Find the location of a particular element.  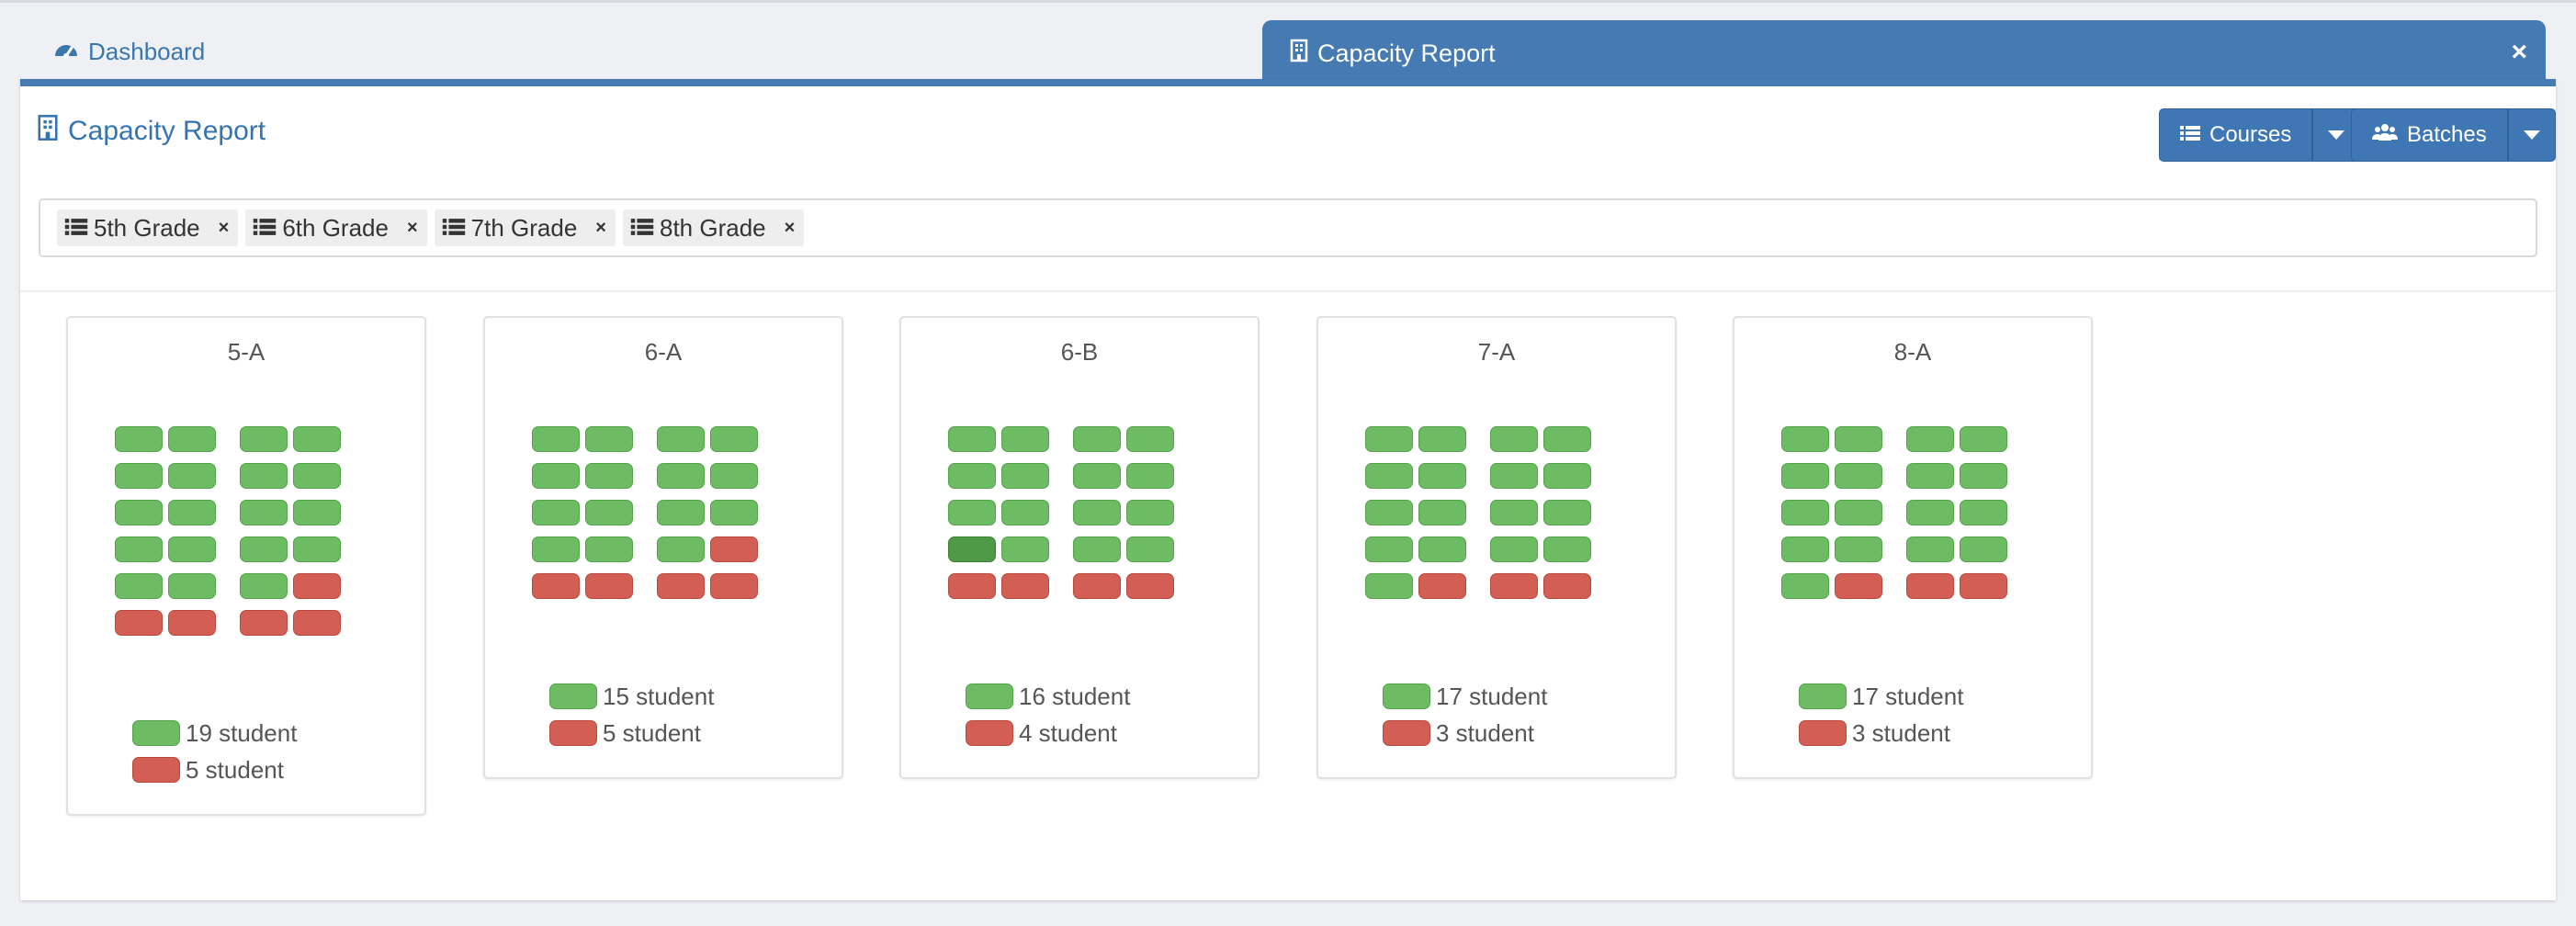

batch-card: 6-B 16 student 4 student is located at coordinates (1079, 547).